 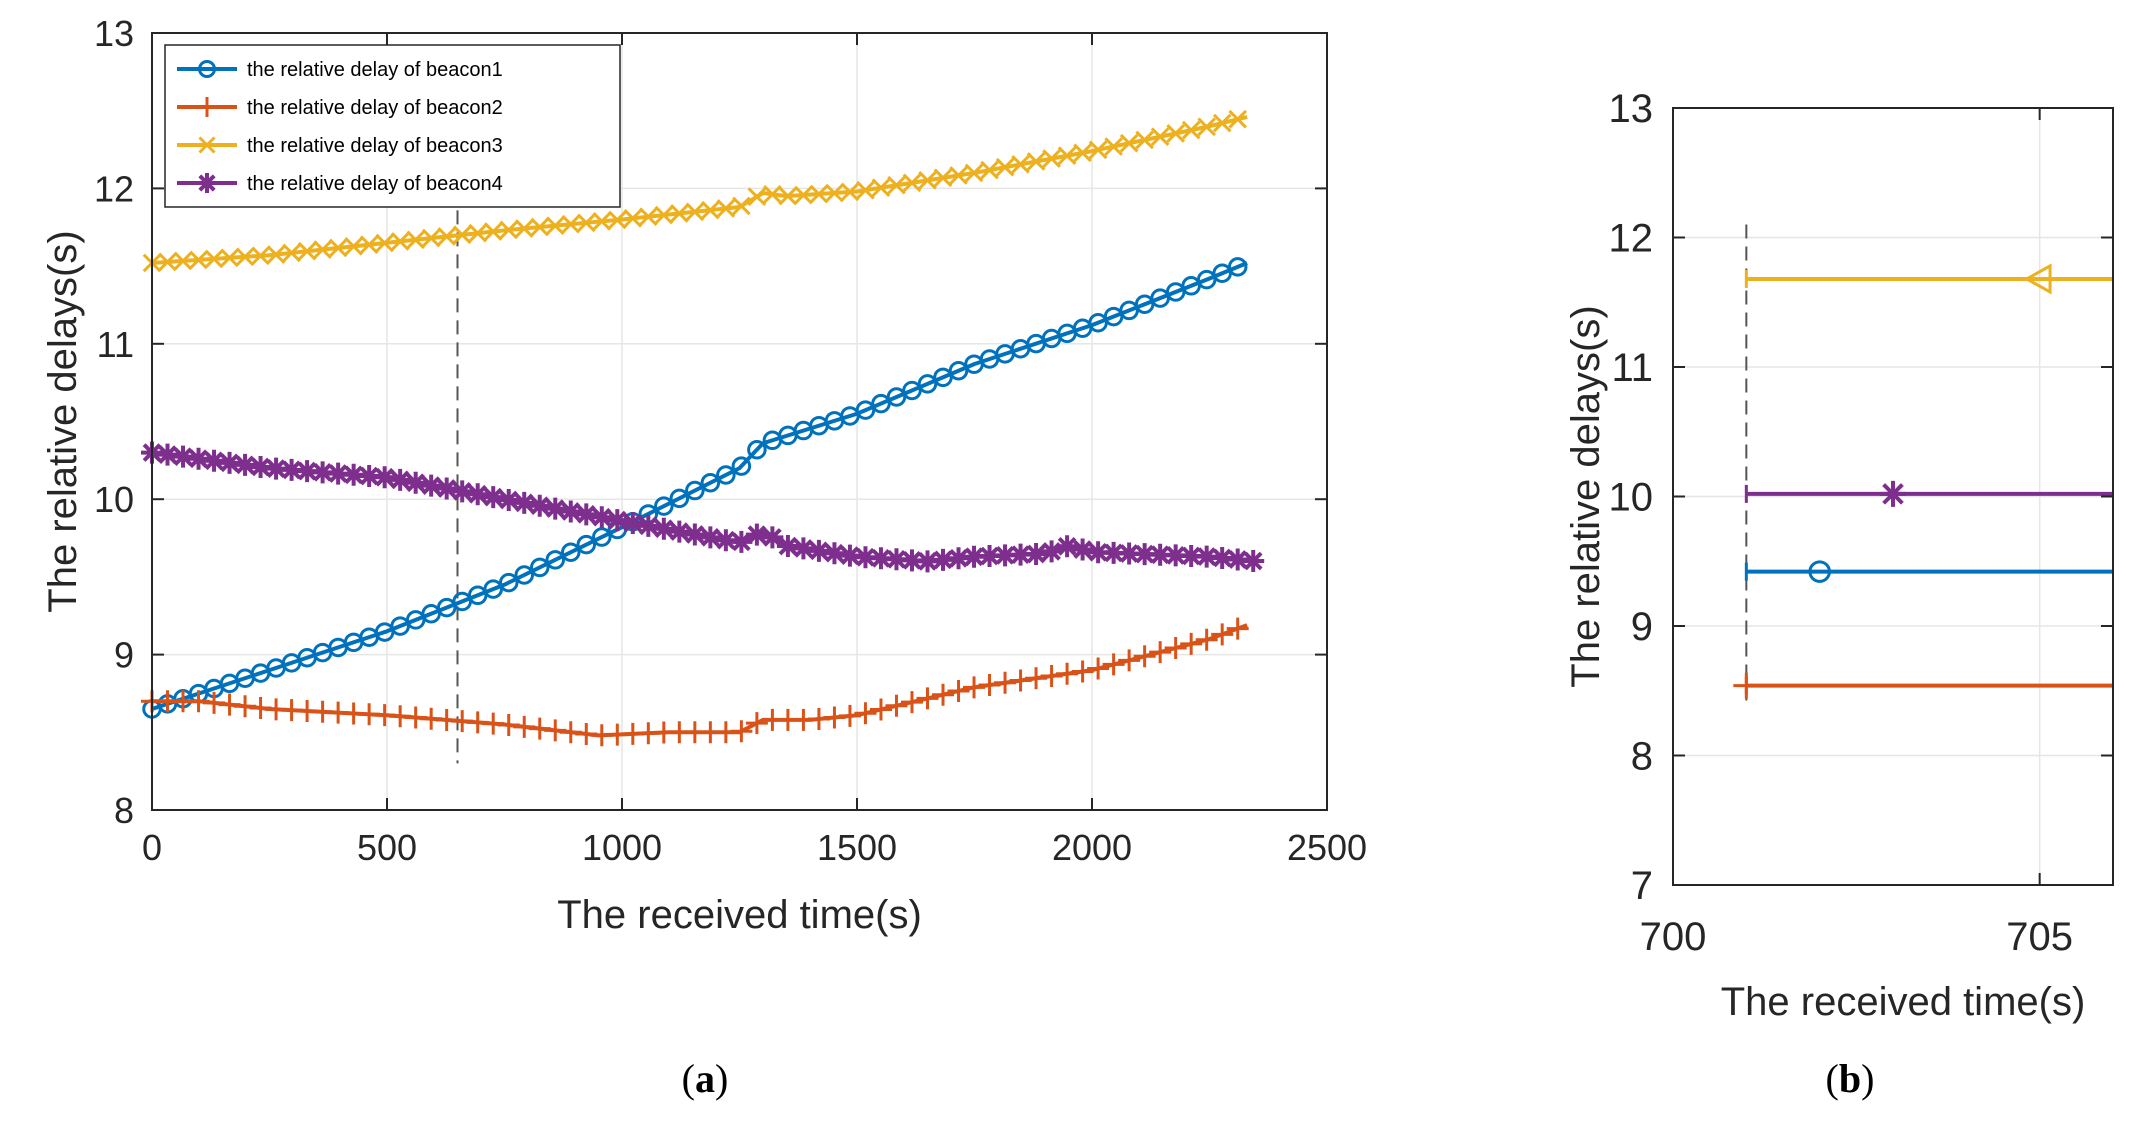 I want to click on chart-a-y-tick-label: 8, so click(x=124, y=810).